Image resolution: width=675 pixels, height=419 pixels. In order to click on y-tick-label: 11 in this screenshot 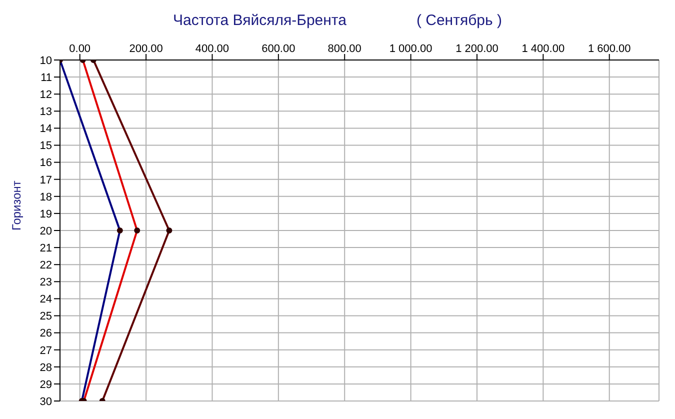, I will do `click(46, 78)`.